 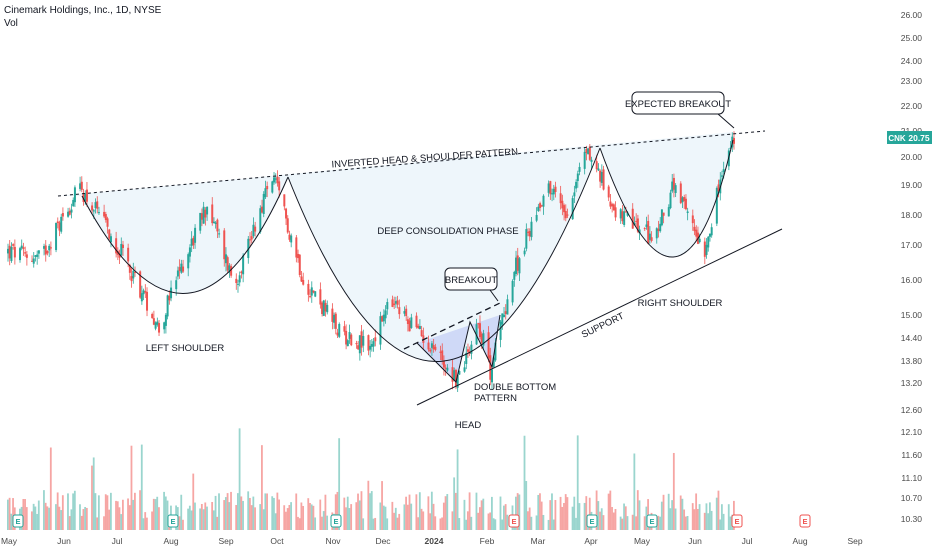 I want to click on neckline, so click(x=411, y=163).